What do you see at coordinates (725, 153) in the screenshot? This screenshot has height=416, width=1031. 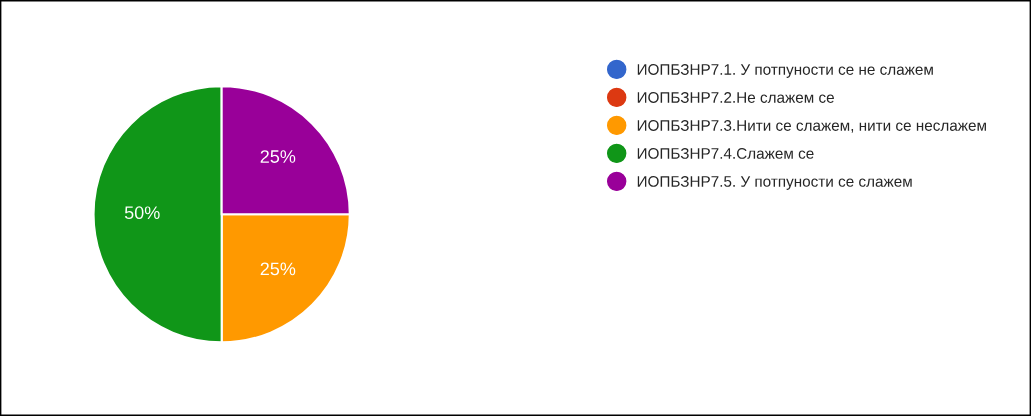 I see `legend-label: ИОПБЗНР7.4.Слажем се` at bounding box center [725, 153].